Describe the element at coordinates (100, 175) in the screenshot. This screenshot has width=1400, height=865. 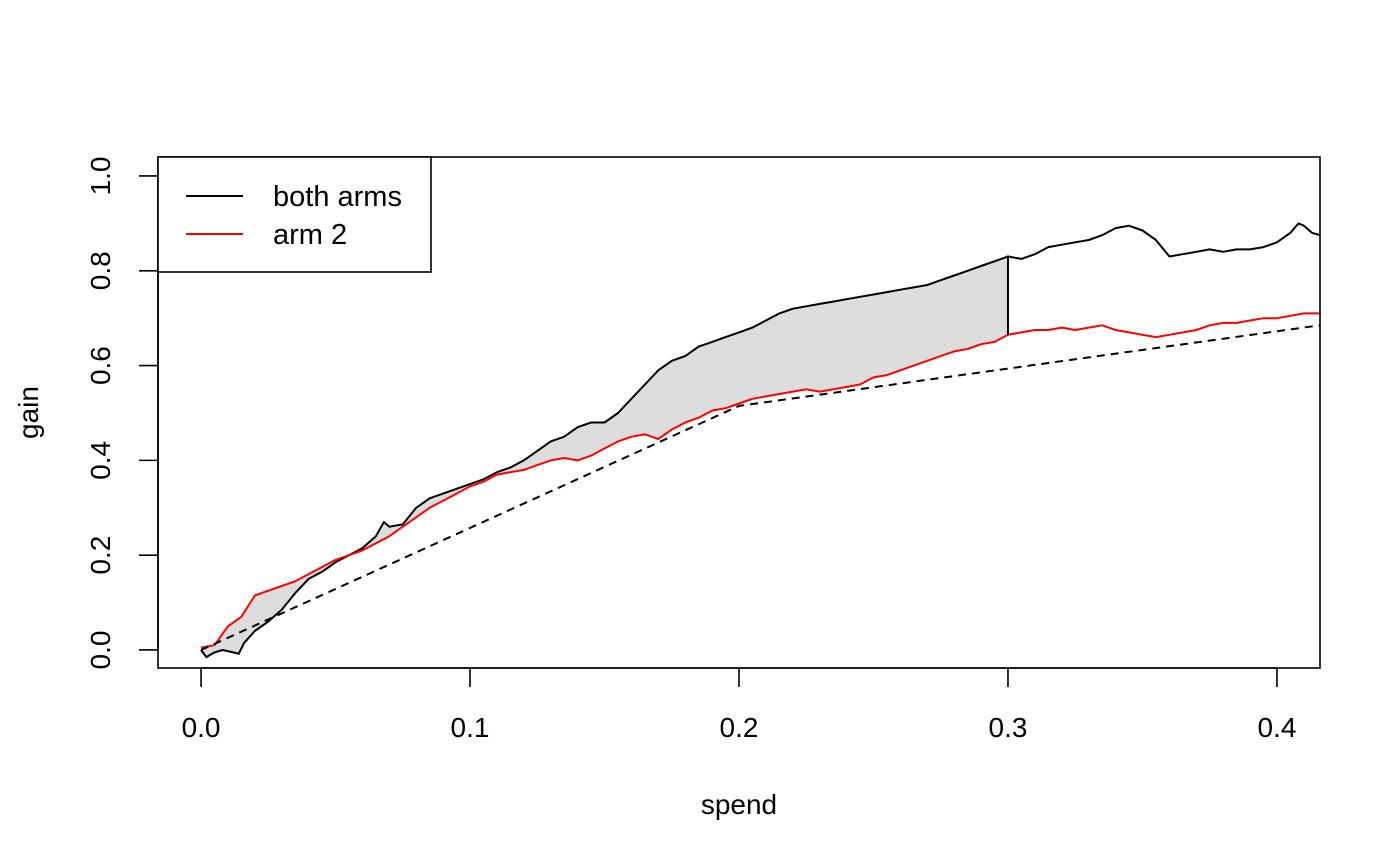
I see `y-tick-label: 1.0` at that location.